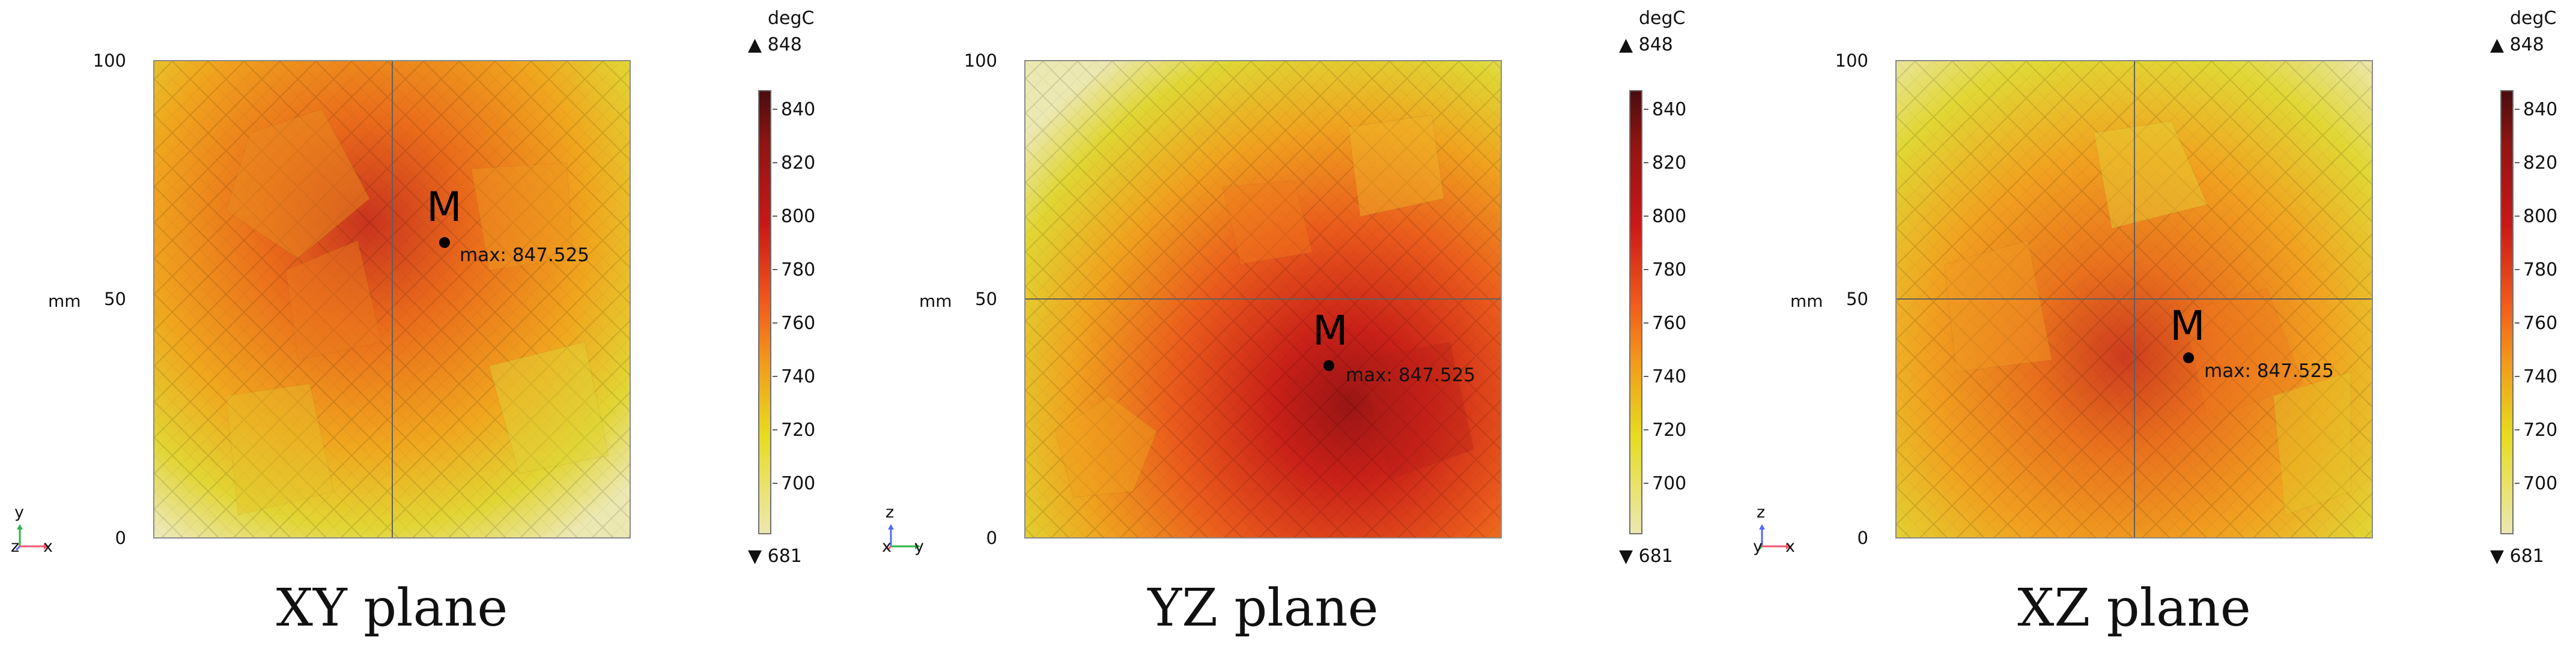  Describe the element at coordinates (1806, 301) in the screenshot. I see `xz-axis-unit: mm` at that location.